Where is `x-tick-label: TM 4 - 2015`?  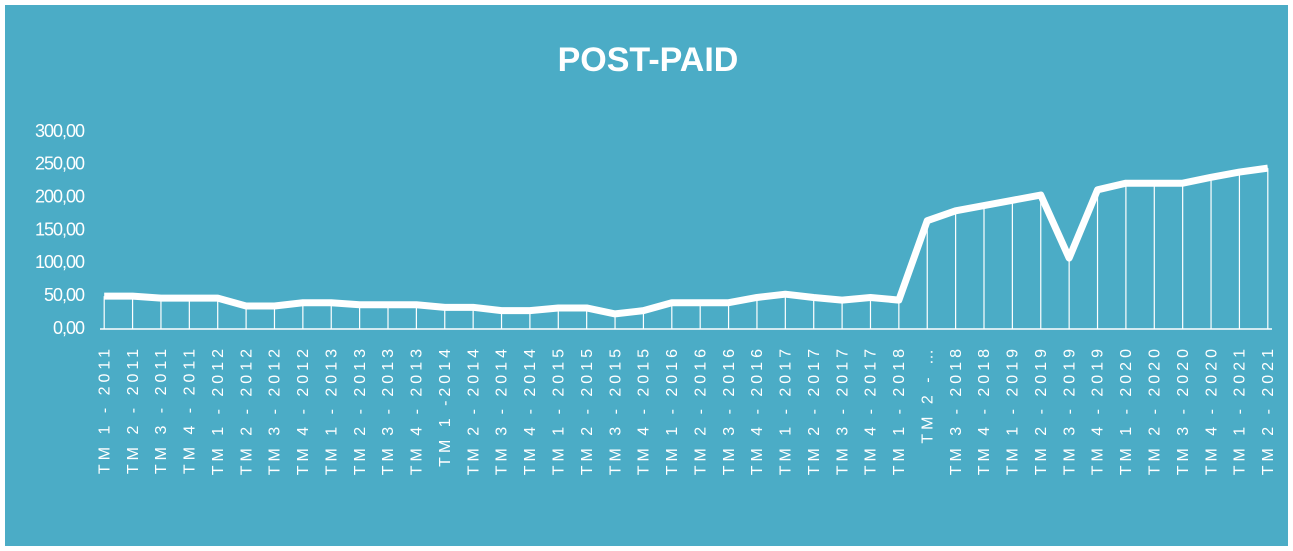
x-tick-label: TM 4 - 2015 is located at coordinates (644, 410).